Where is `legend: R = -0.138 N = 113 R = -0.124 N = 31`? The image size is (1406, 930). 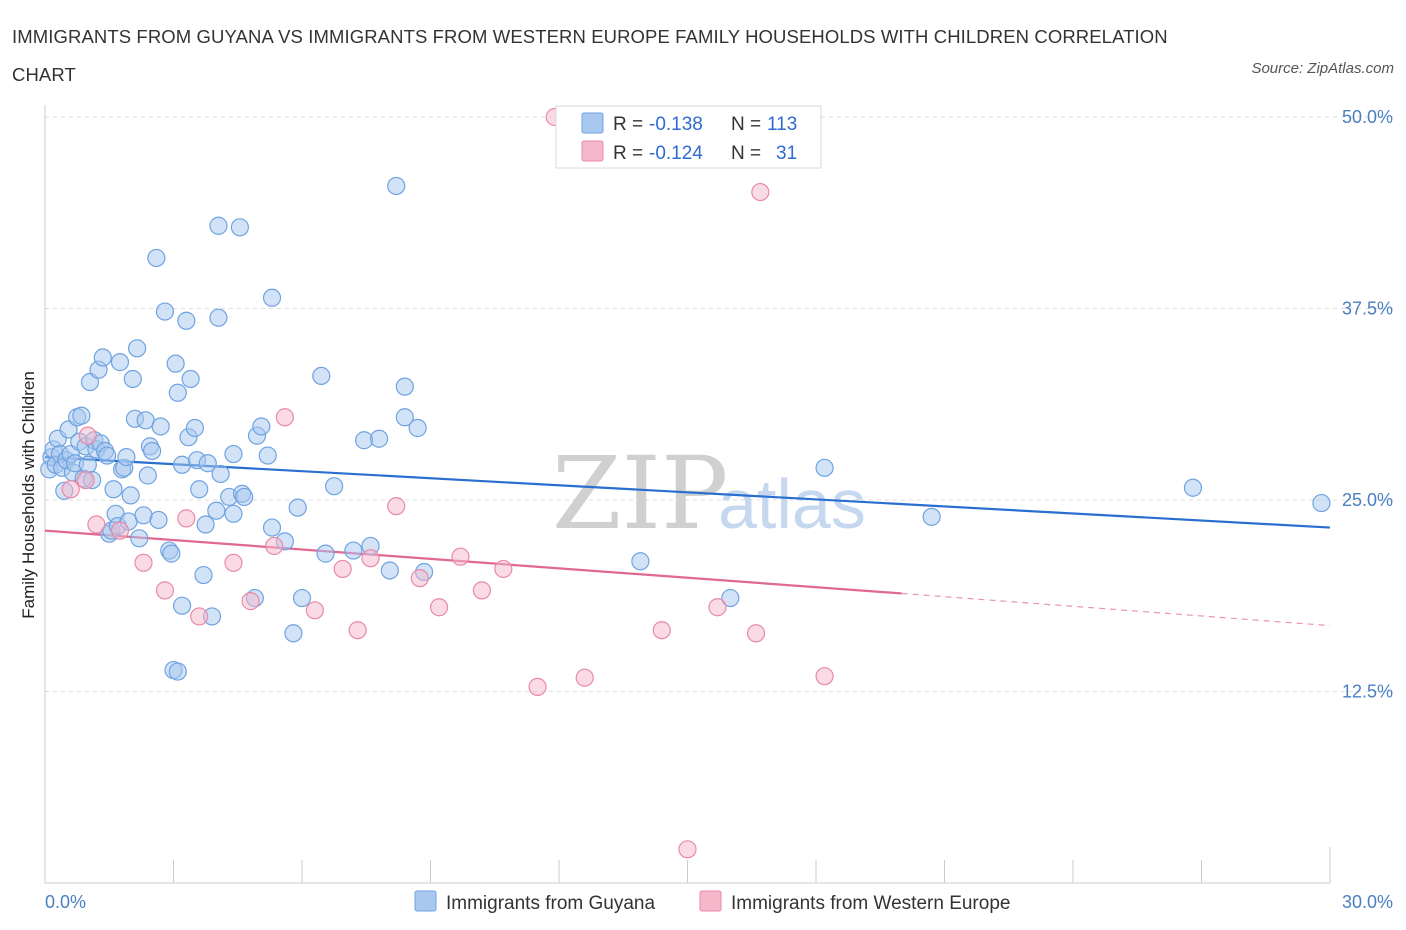 legend: R = -0.138 N = 113 R = -0.124 N = 31 is located at coordinates (688, 137).